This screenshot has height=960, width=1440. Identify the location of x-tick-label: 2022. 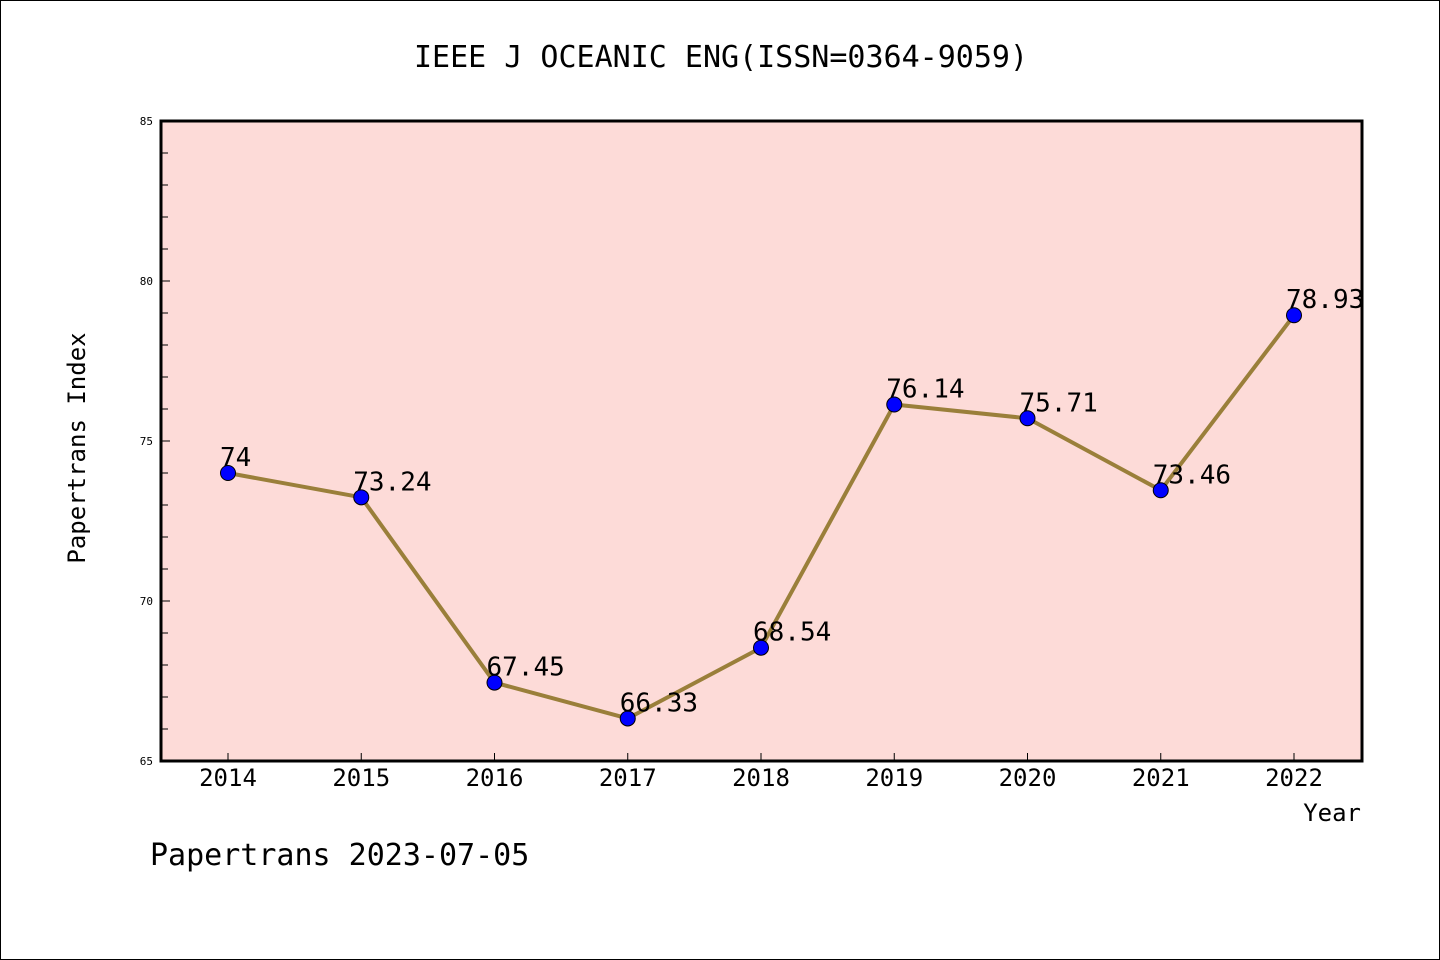
(1294, 778).